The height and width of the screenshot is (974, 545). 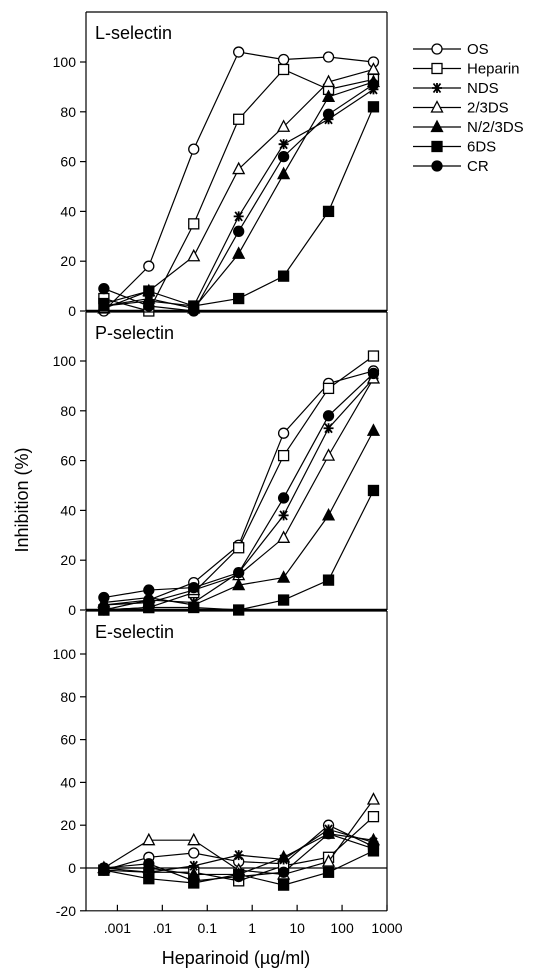 I want to click on p-selectin-point-2-3ds, so click(x=328, y=454).